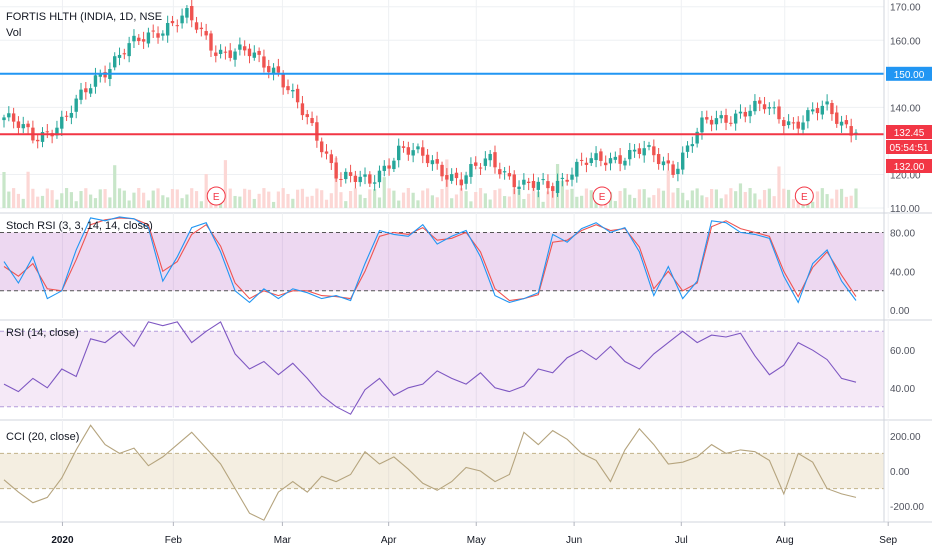 The image size is (932, 550). I want to click on earnings-marker, so click(216, 196).